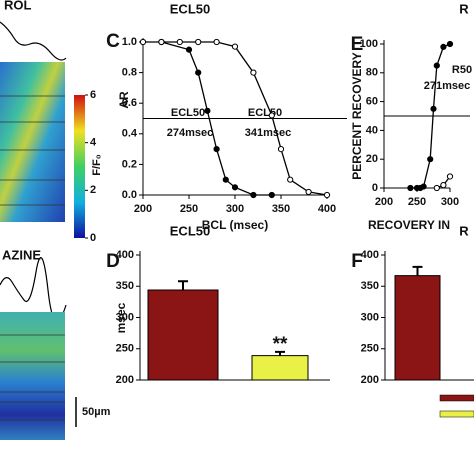  What do you see at coordinates (129, 42) in the screenshot?
I see `y-tick-label: 1.0` at bounding box center [129, 42].